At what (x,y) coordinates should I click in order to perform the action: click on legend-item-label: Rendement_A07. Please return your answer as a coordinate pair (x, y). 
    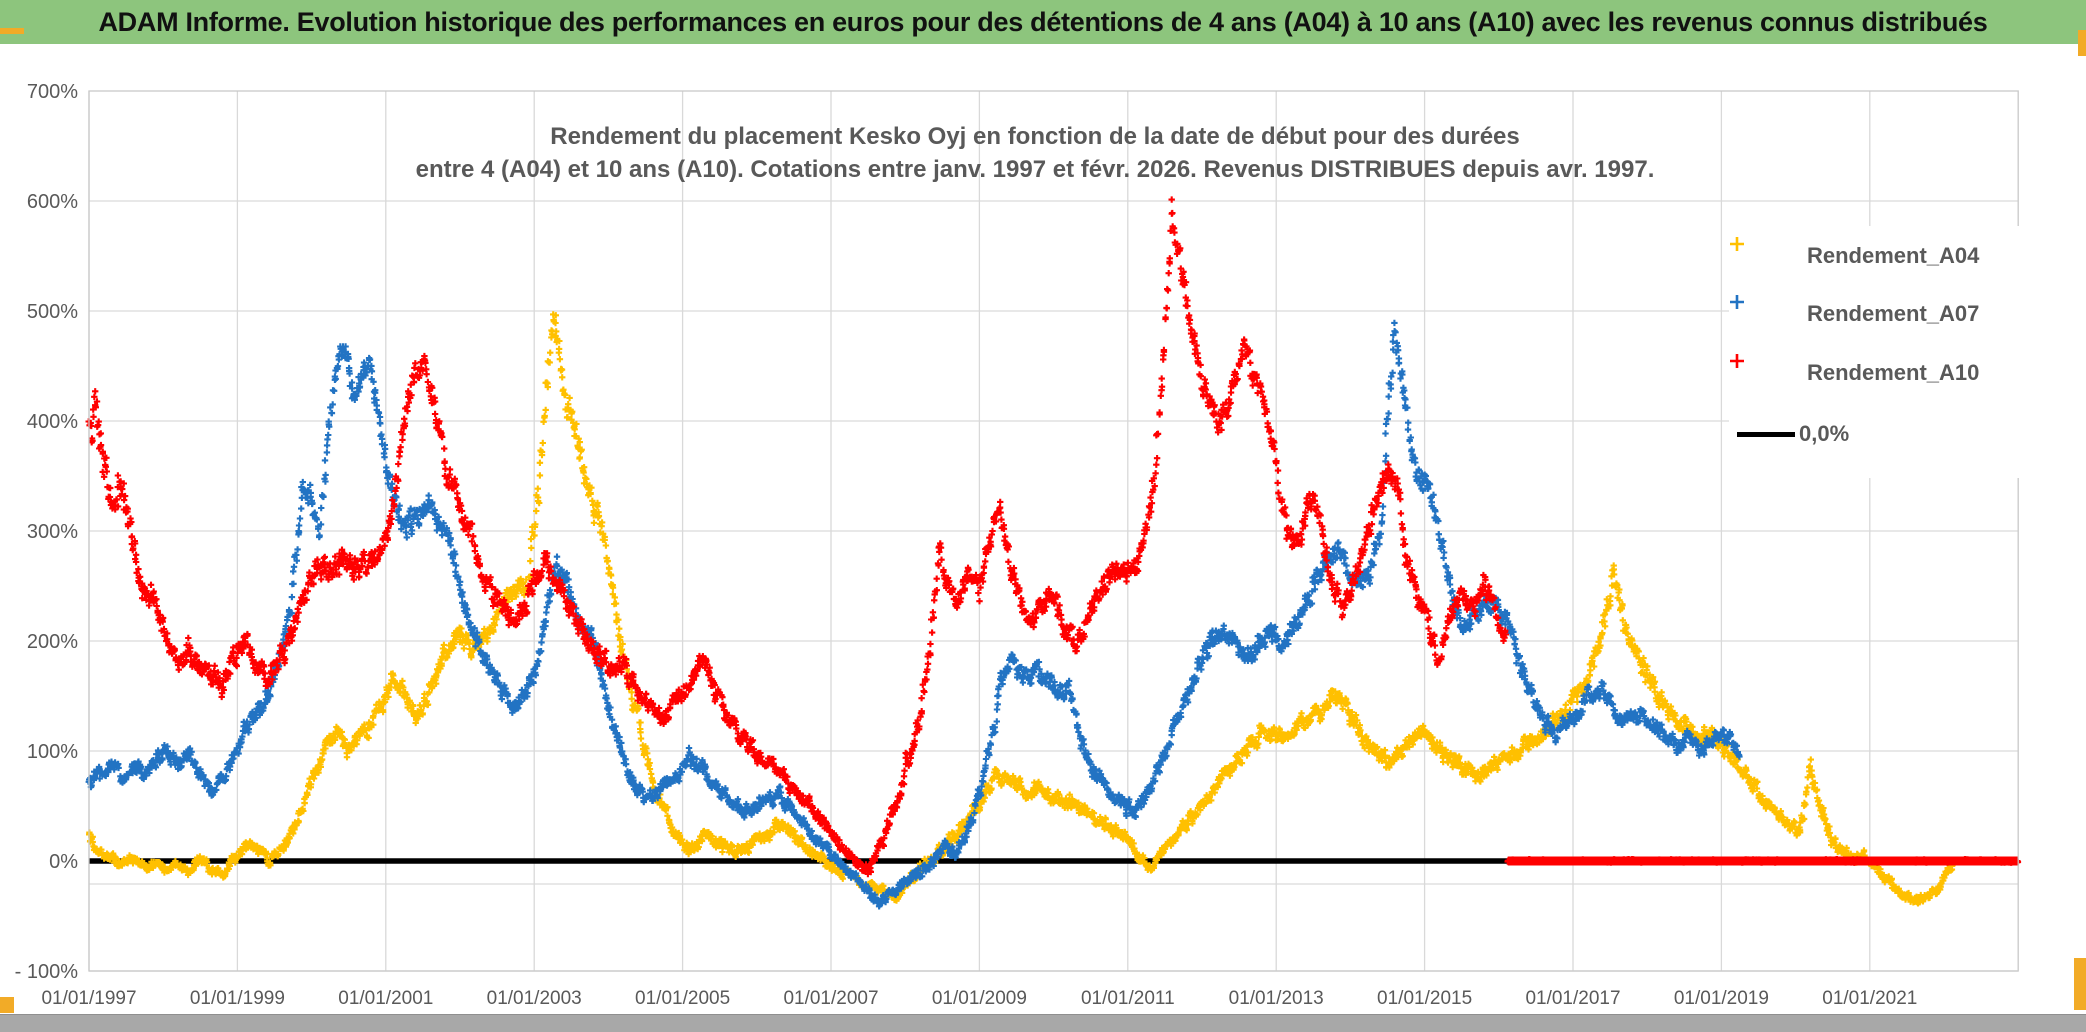
    Looking at the image, I should click on (1893, 313).